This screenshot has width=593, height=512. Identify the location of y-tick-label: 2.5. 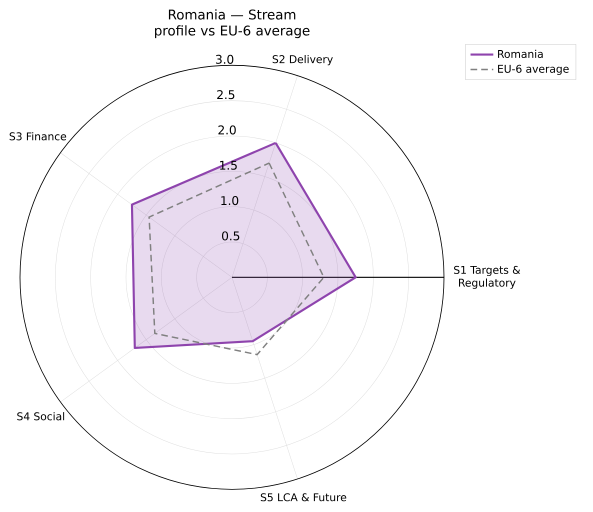
(225, 95).